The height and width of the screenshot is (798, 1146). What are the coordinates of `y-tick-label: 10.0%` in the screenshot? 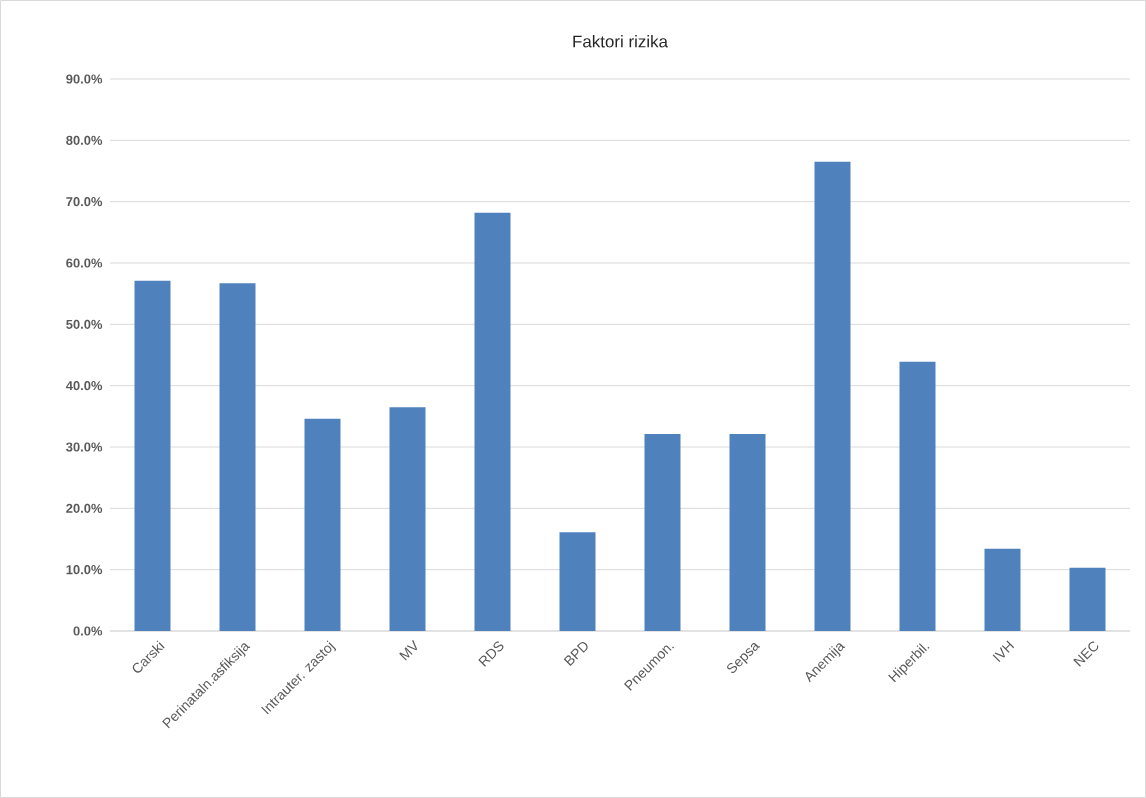 It's located at (84, 570).